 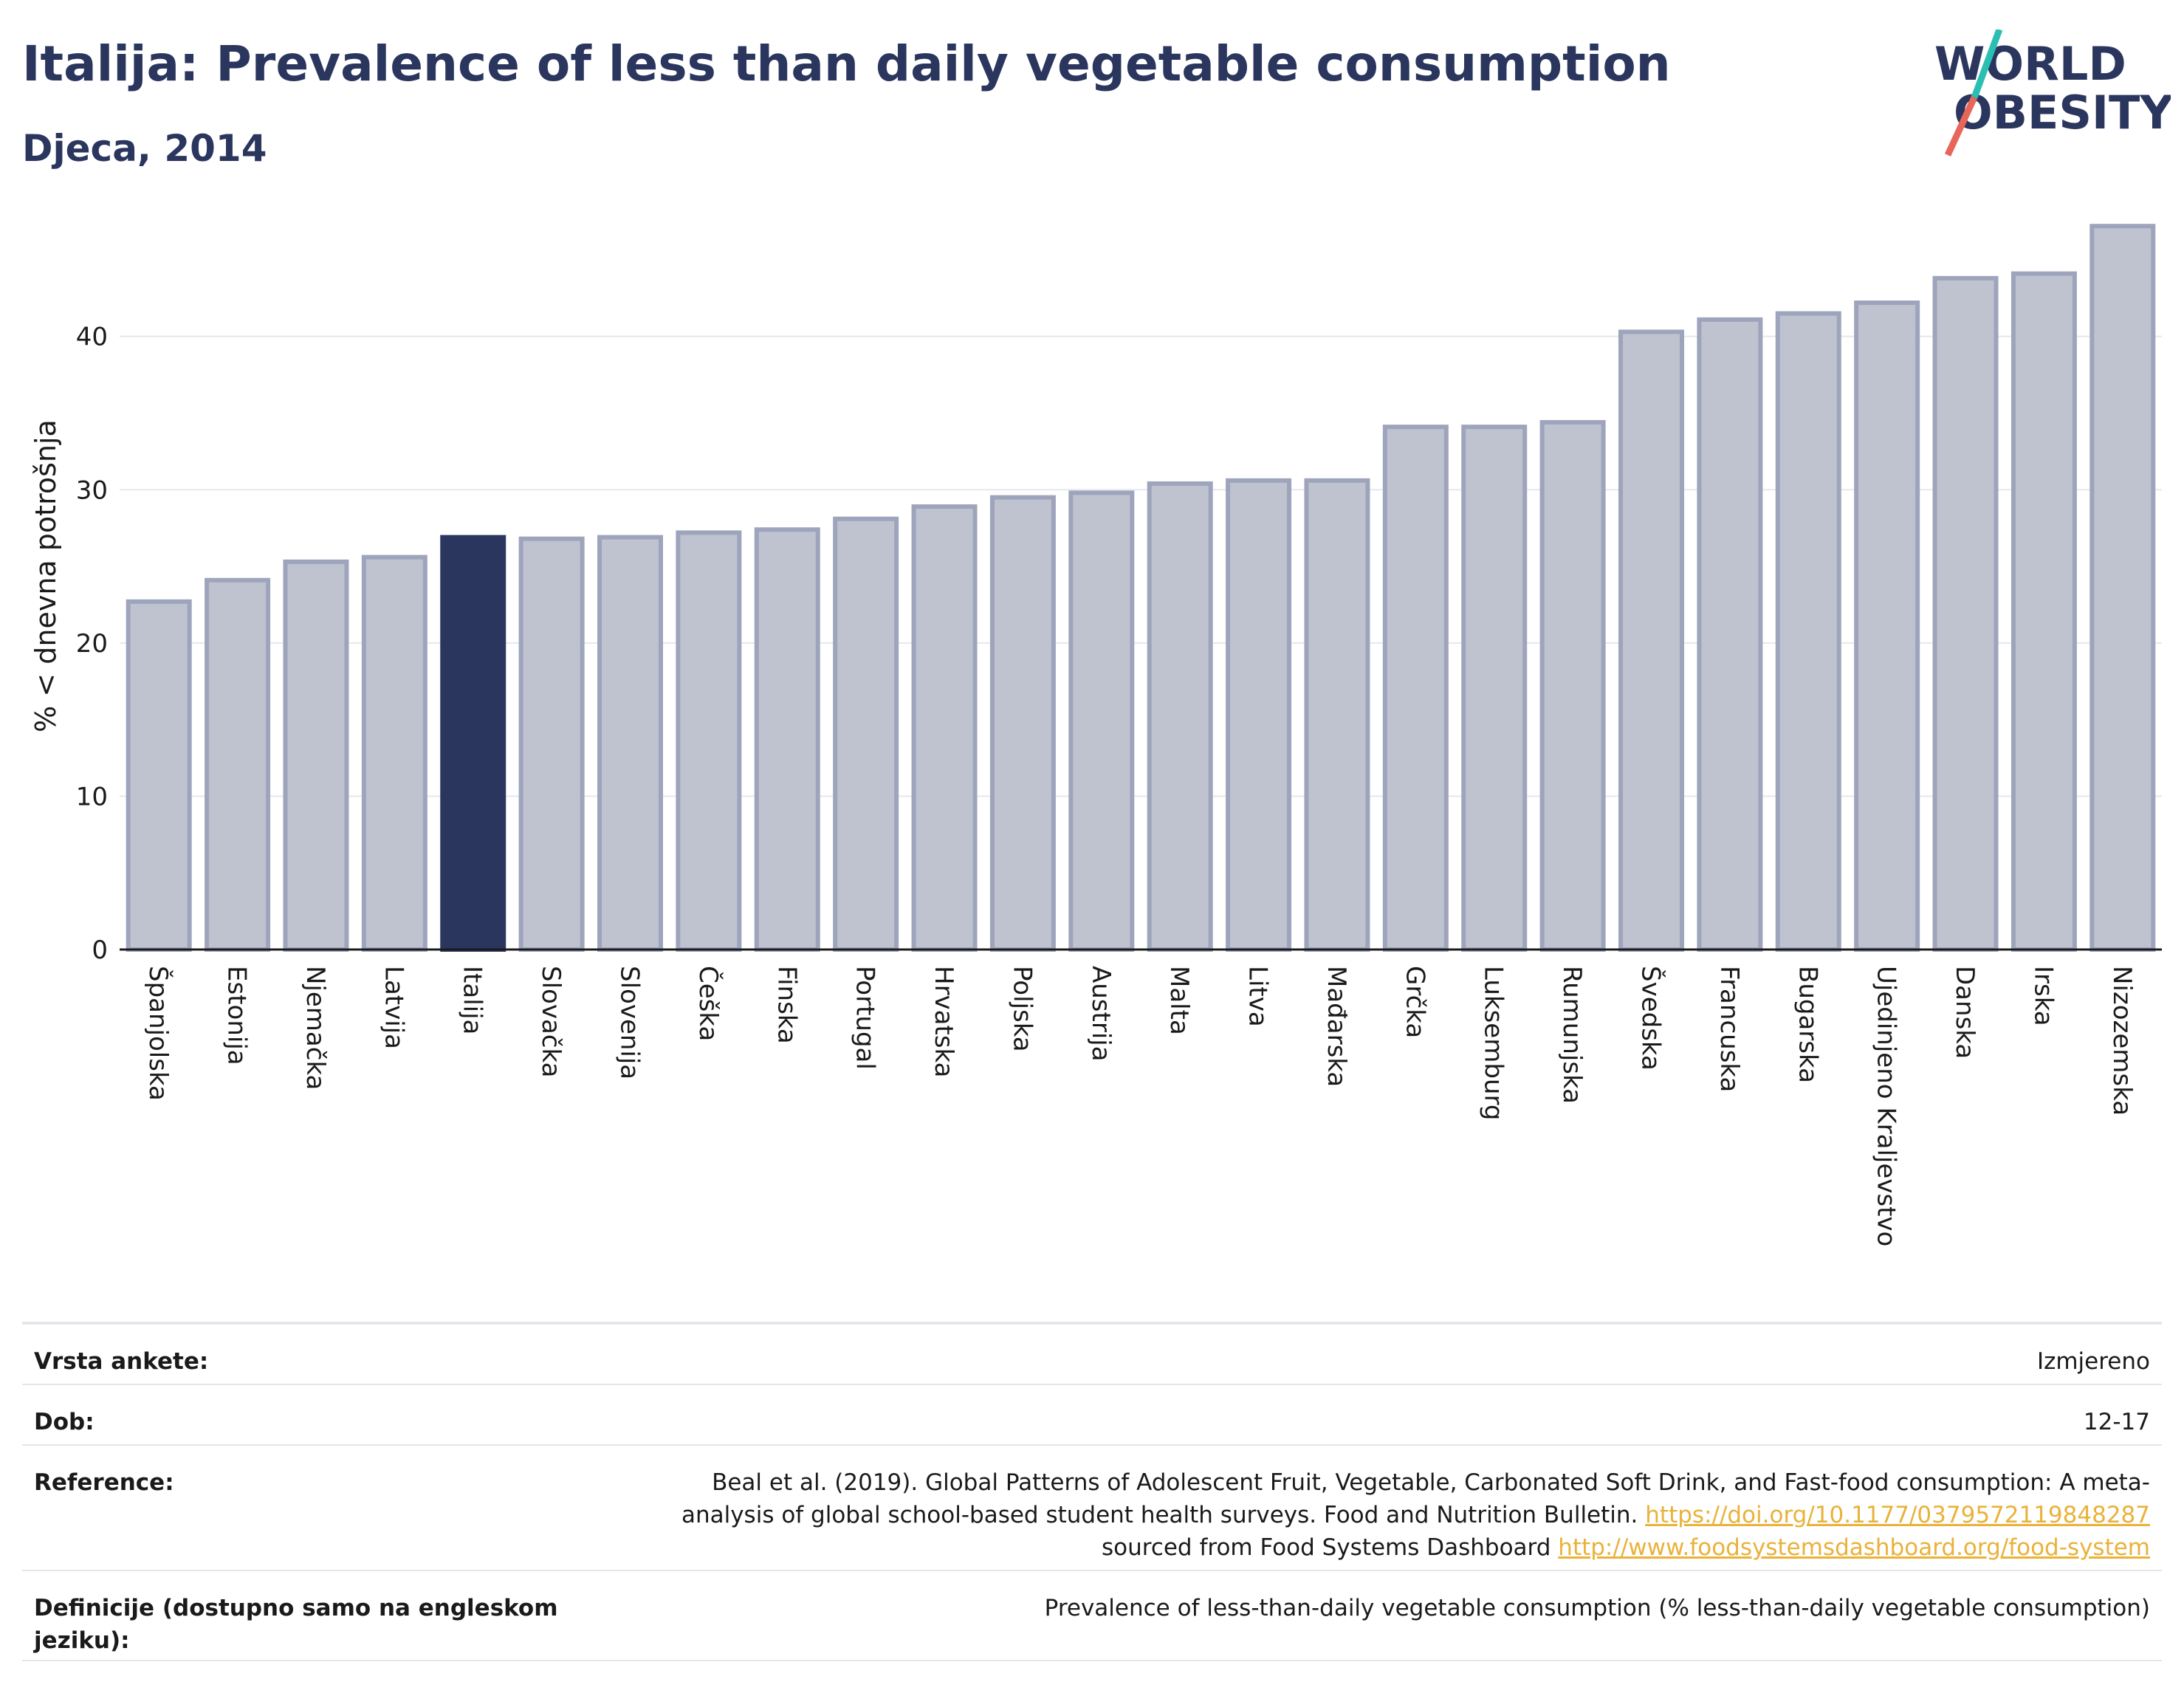 I want to click on y-tick-label: 40, so click(x=92, y=337).